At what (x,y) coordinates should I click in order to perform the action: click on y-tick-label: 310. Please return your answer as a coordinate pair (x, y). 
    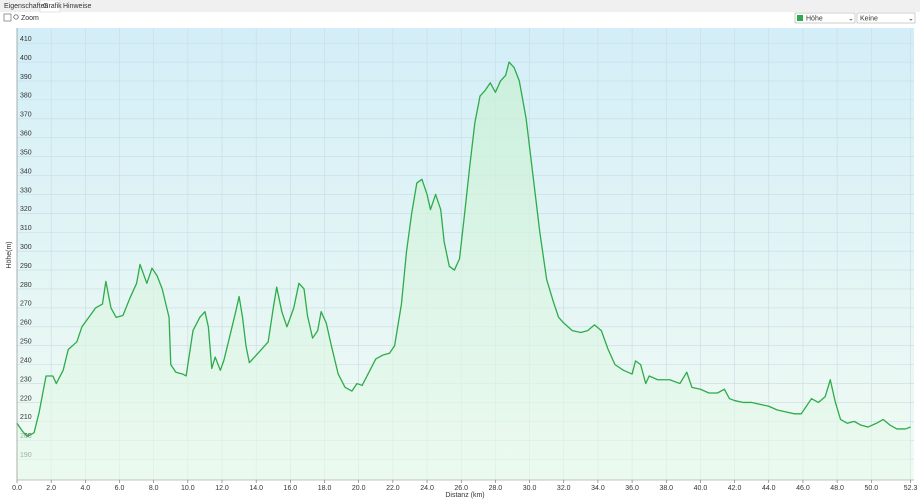
    Looking at the image, I should click on (26, 228).